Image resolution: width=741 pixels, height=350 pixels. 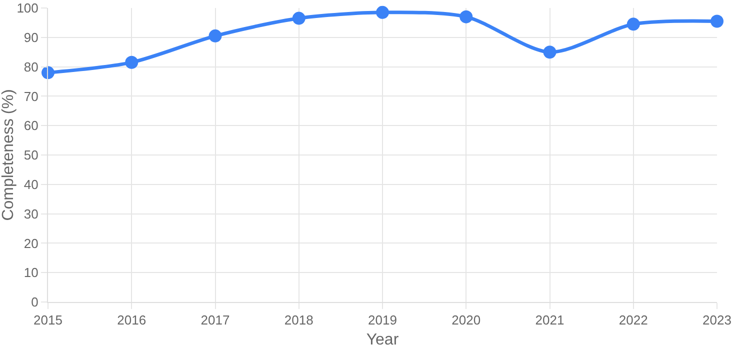 What do you see at coordinates (27, 8) in the screenshot?
I see `y-tick-label: 100` at bounding box center [27, 8].